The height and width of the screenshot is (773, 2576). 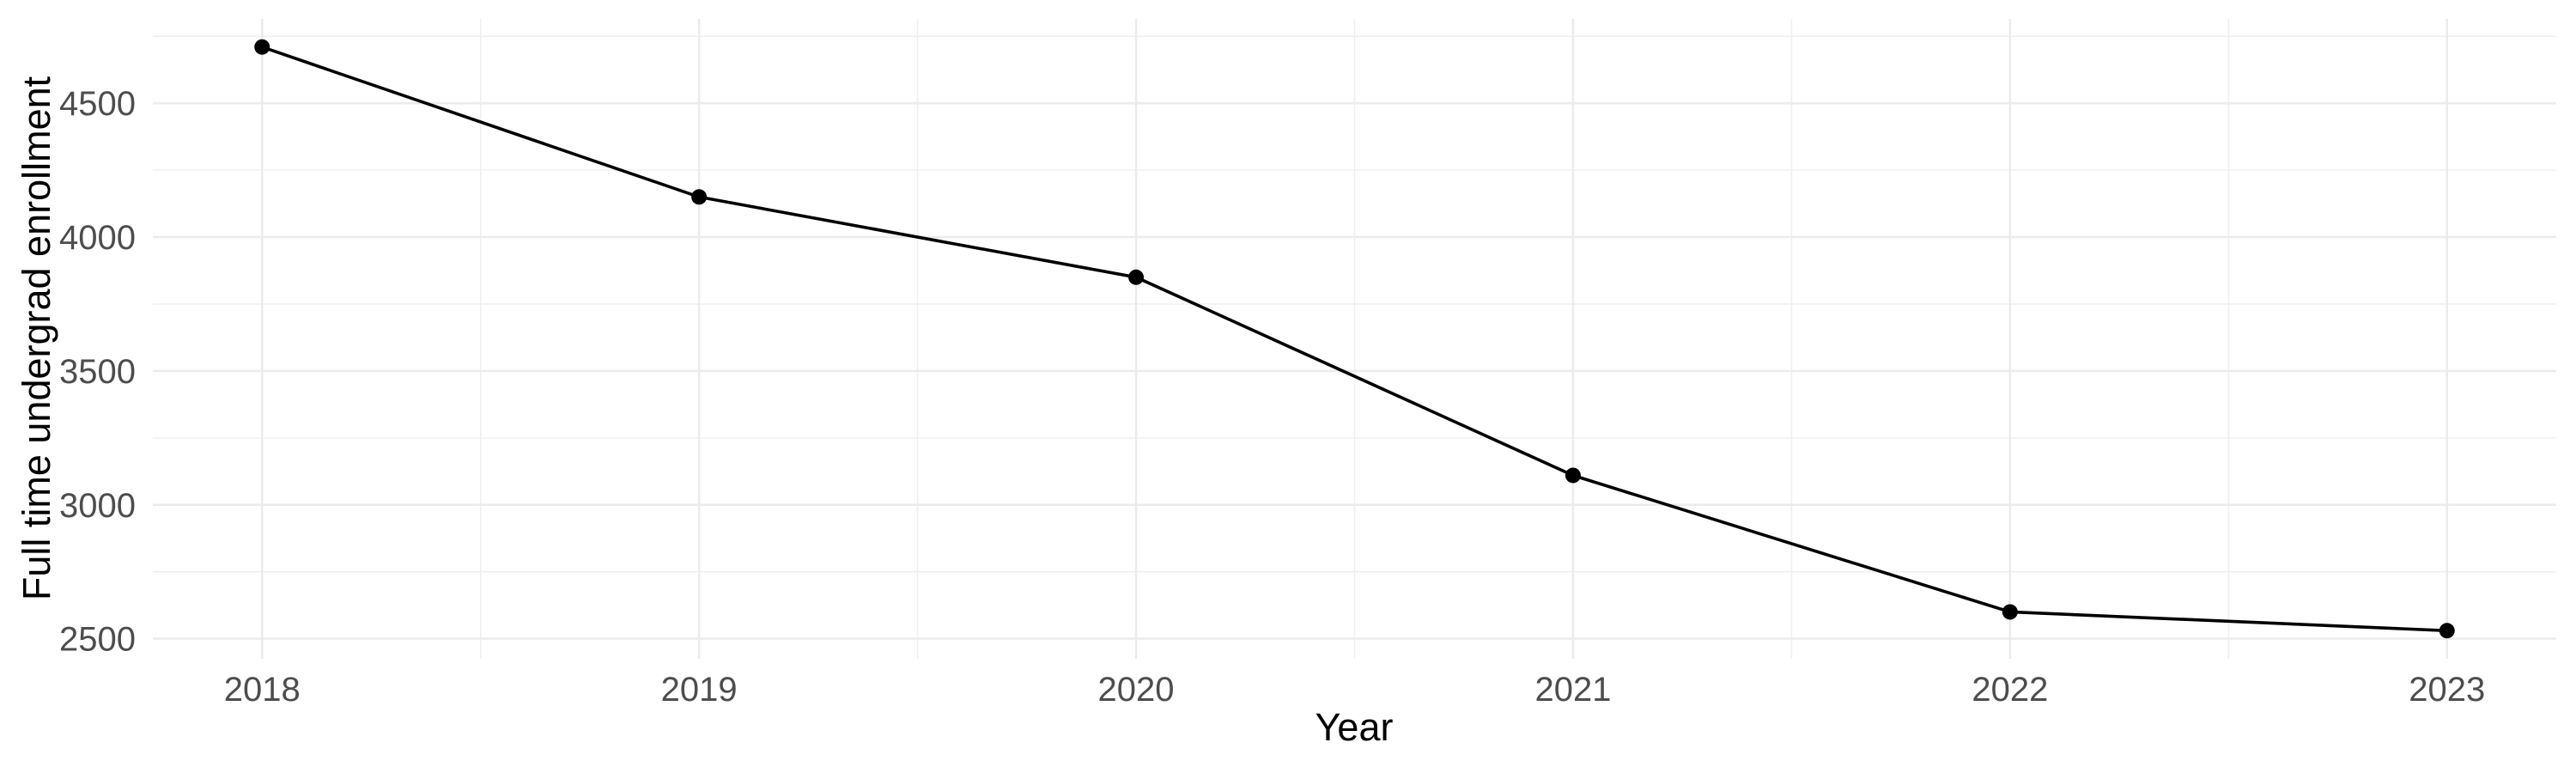 I want to click on y-tick-label-2500: 2500, so click(x=98, y=640).